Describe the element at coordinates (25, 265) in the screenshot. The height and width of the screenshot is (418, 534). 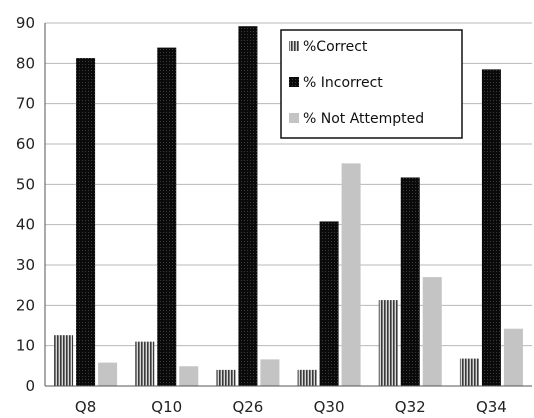
I see `y-tick-label: 30` at that location.